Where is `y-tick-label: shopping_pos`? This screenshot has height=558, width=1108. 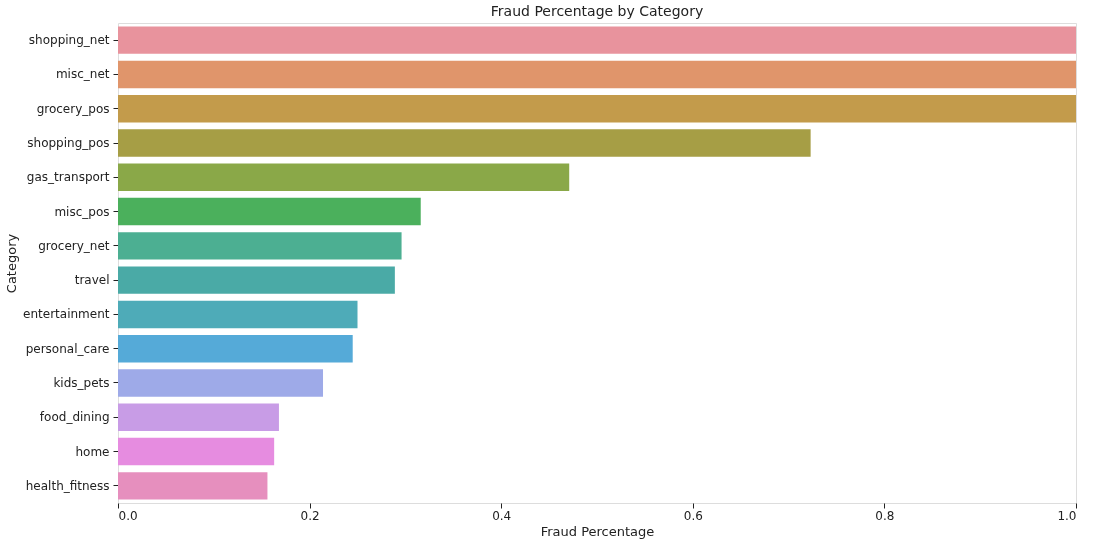 y-tick-label: shopping_pos is located at coordinates (68, 143).